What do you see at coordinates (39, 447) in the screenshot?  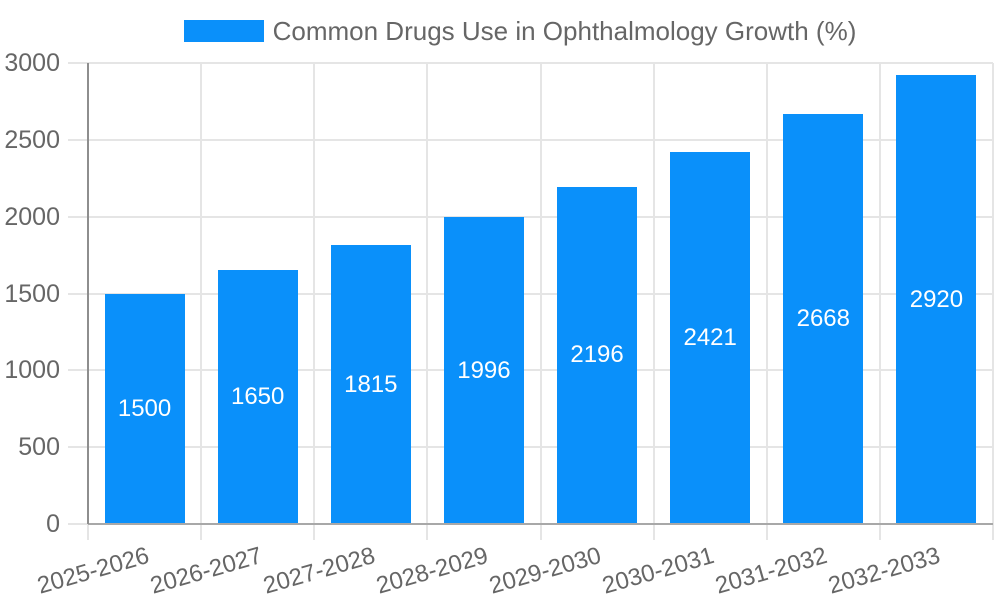 I see `y-tick-label: 500` at bounding box center [39, 447].